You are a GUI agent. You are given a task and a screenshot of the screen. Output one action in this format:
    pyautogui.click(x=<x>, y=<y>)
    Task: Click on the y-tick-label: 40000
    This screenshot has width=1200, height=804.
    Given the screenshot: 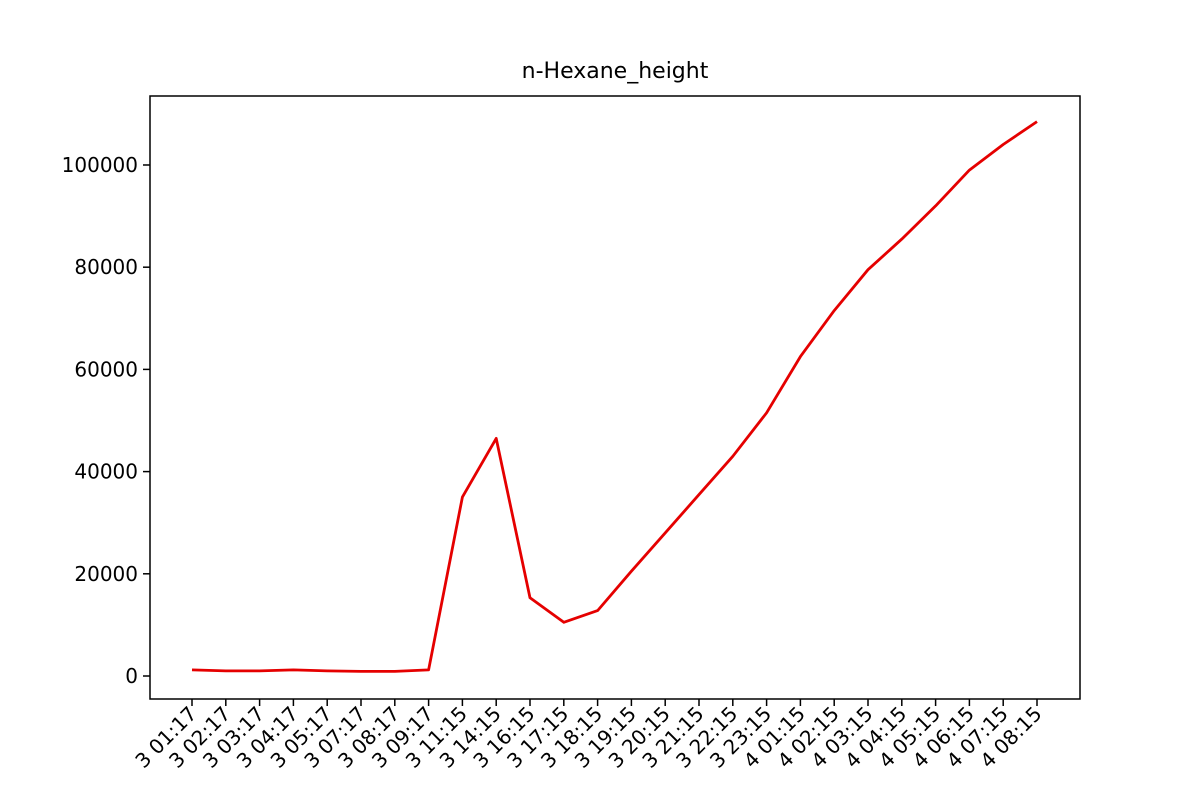 What is the action you would take?
    pyautogui.click(x=106, y=472)
    